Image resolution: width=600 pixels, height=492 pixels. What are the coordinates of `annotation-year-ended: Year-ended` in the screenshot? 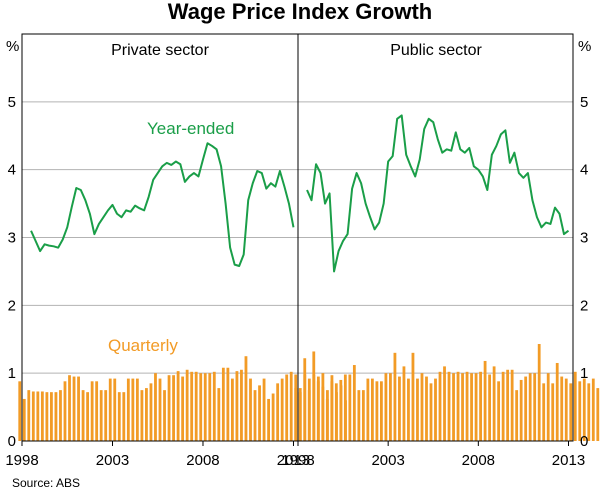 It's located at (190, 128).